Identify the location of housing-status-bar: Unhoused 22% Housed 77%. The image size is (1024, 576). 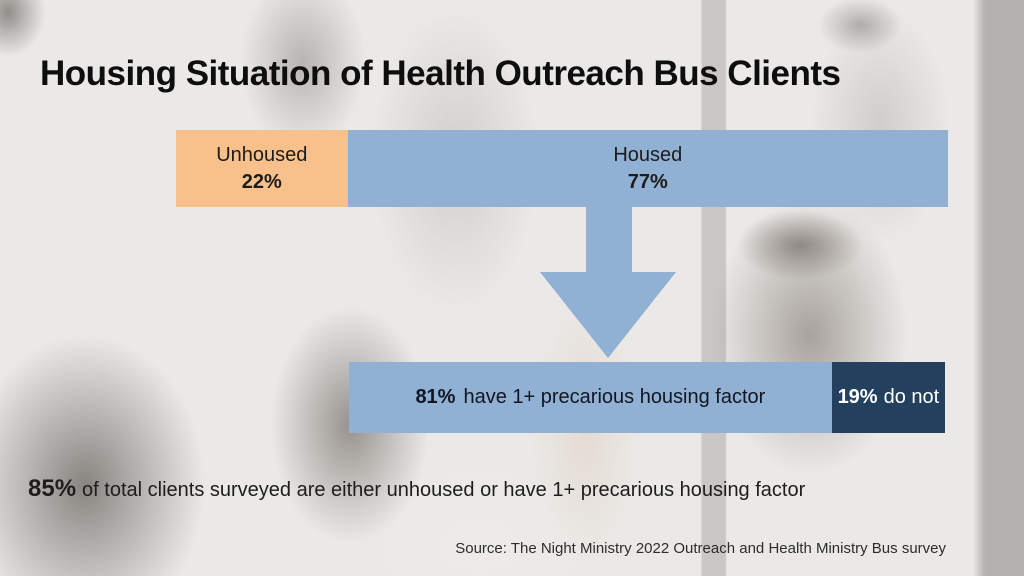
(562, 168).